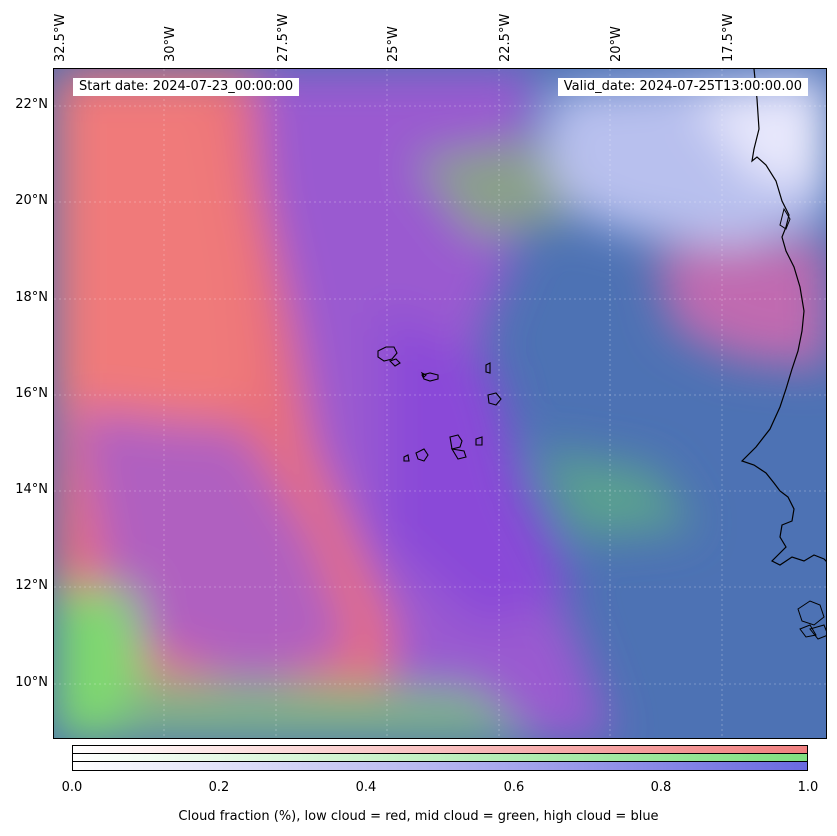 The height and width of the screenshot is (836, 837). I want to click on lat-label-16n: 16°N, so click(31, 393).